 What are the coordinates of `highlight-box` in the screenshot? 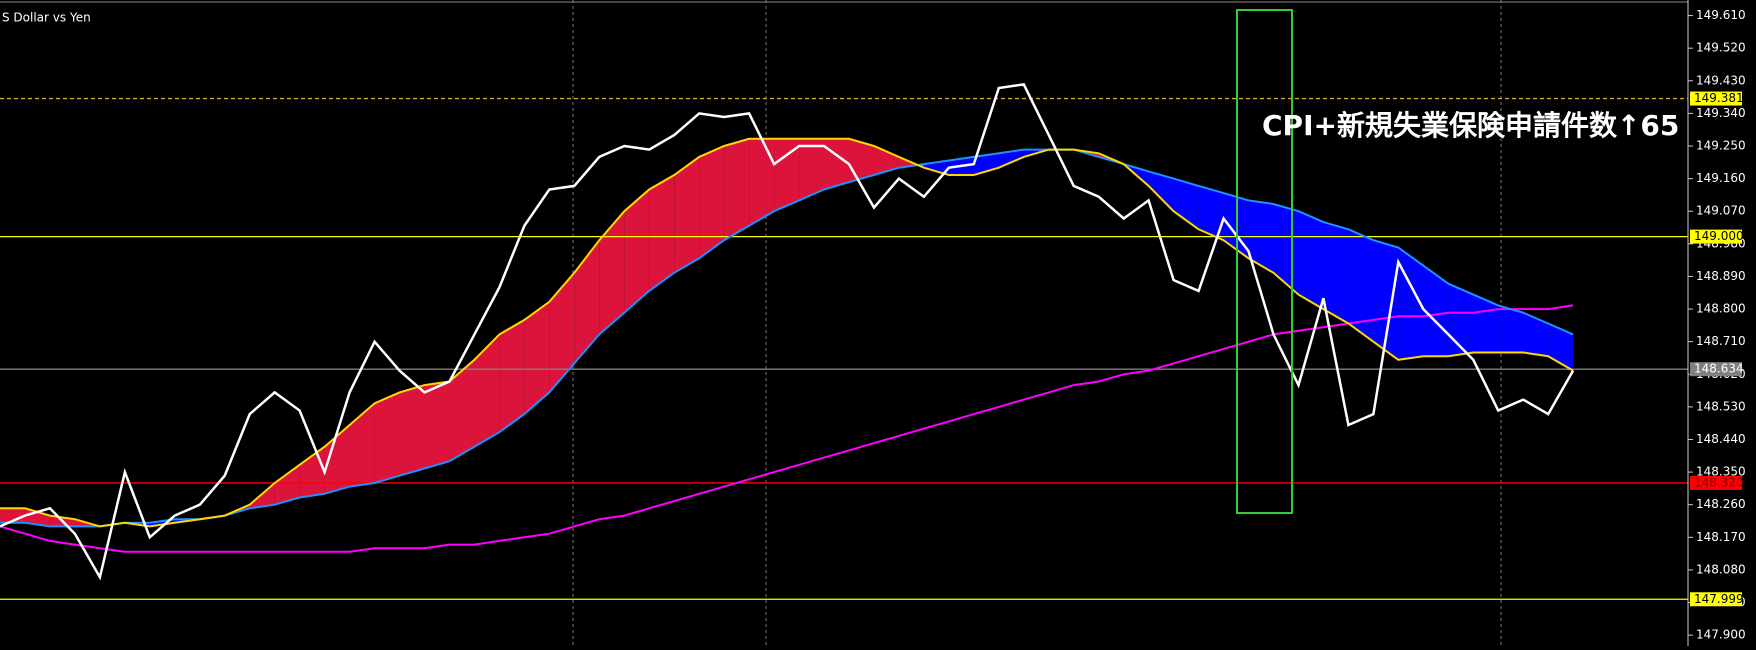 It's located at (1264, 261).